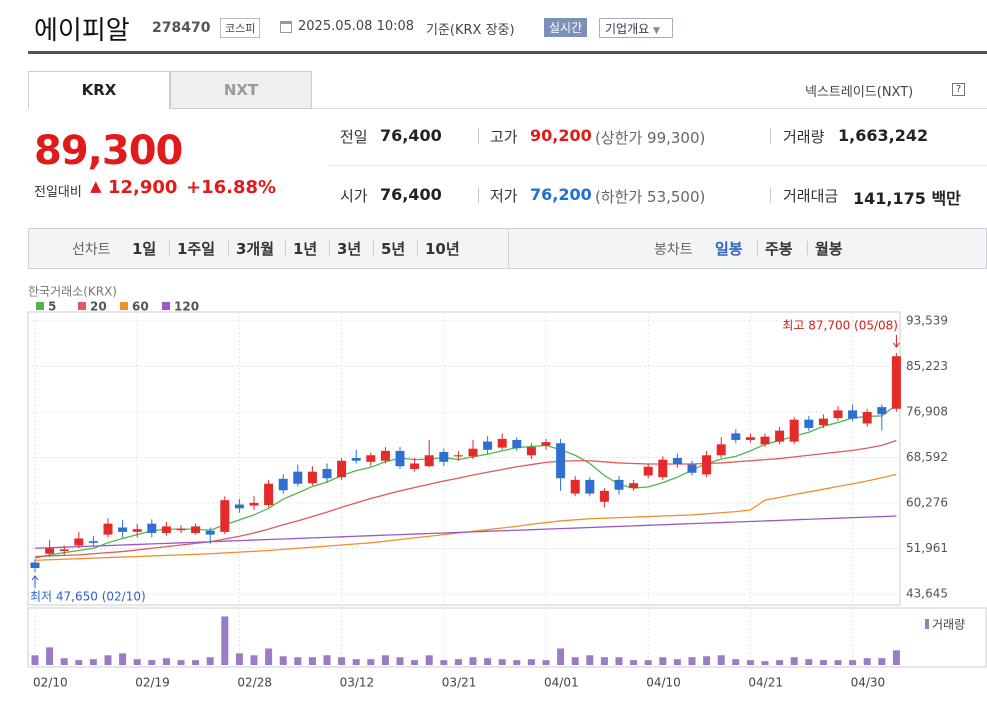 Image resolution: width=987 pixels, height=705 pixels. Describe the element at coordinates (927, 624) in the screenshot. I see `volume-legend-swatch` at that location.